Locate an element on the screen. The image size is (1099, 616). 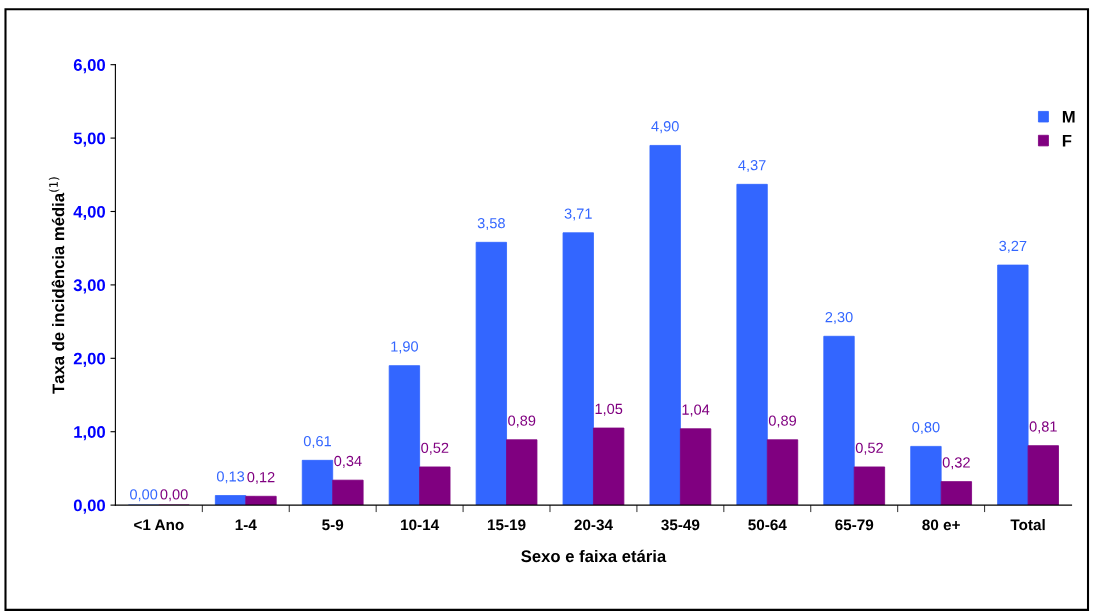
x-tick-label: 10-14 is located at coordinates (420, 525).